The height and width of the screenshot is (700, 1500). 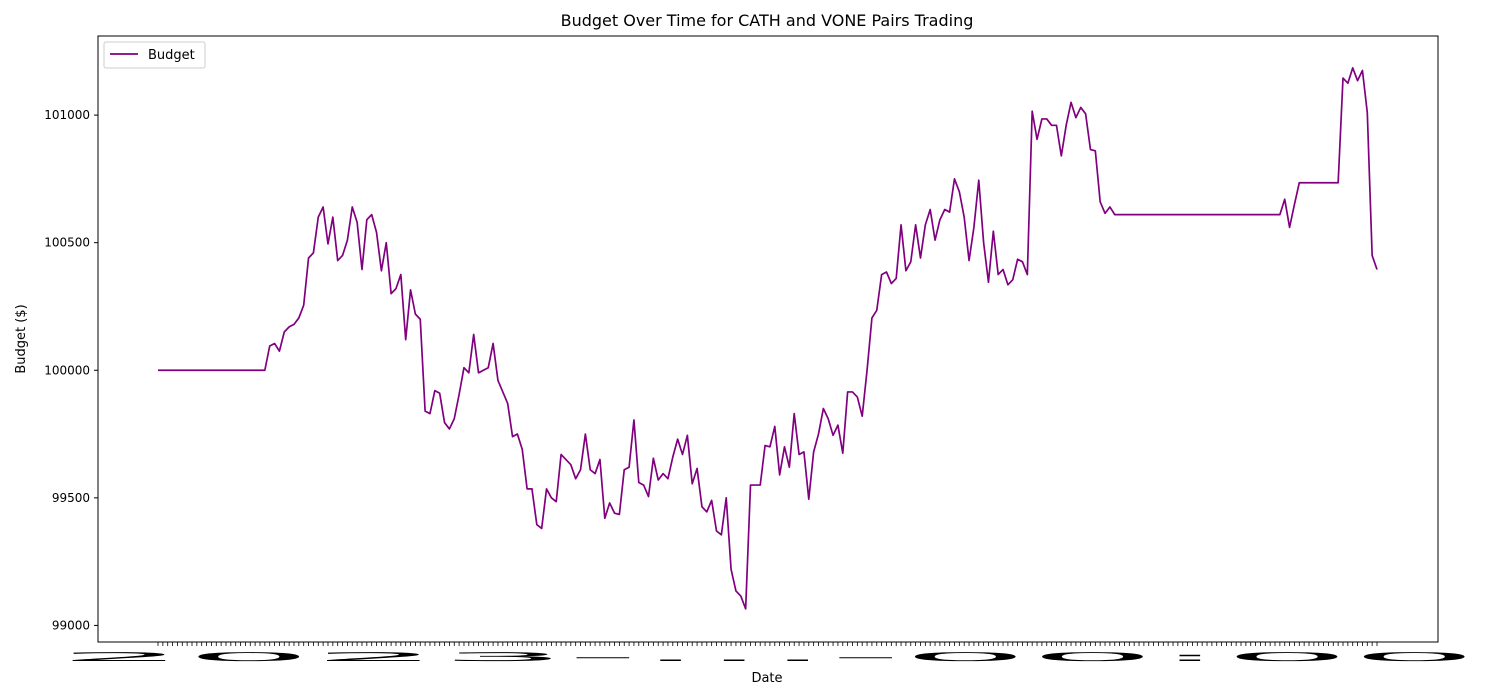 What do you see at coordinates (67, 243) in the screenshot?
I see `y-tick-label: 100500` at bounding box center [67, 243].